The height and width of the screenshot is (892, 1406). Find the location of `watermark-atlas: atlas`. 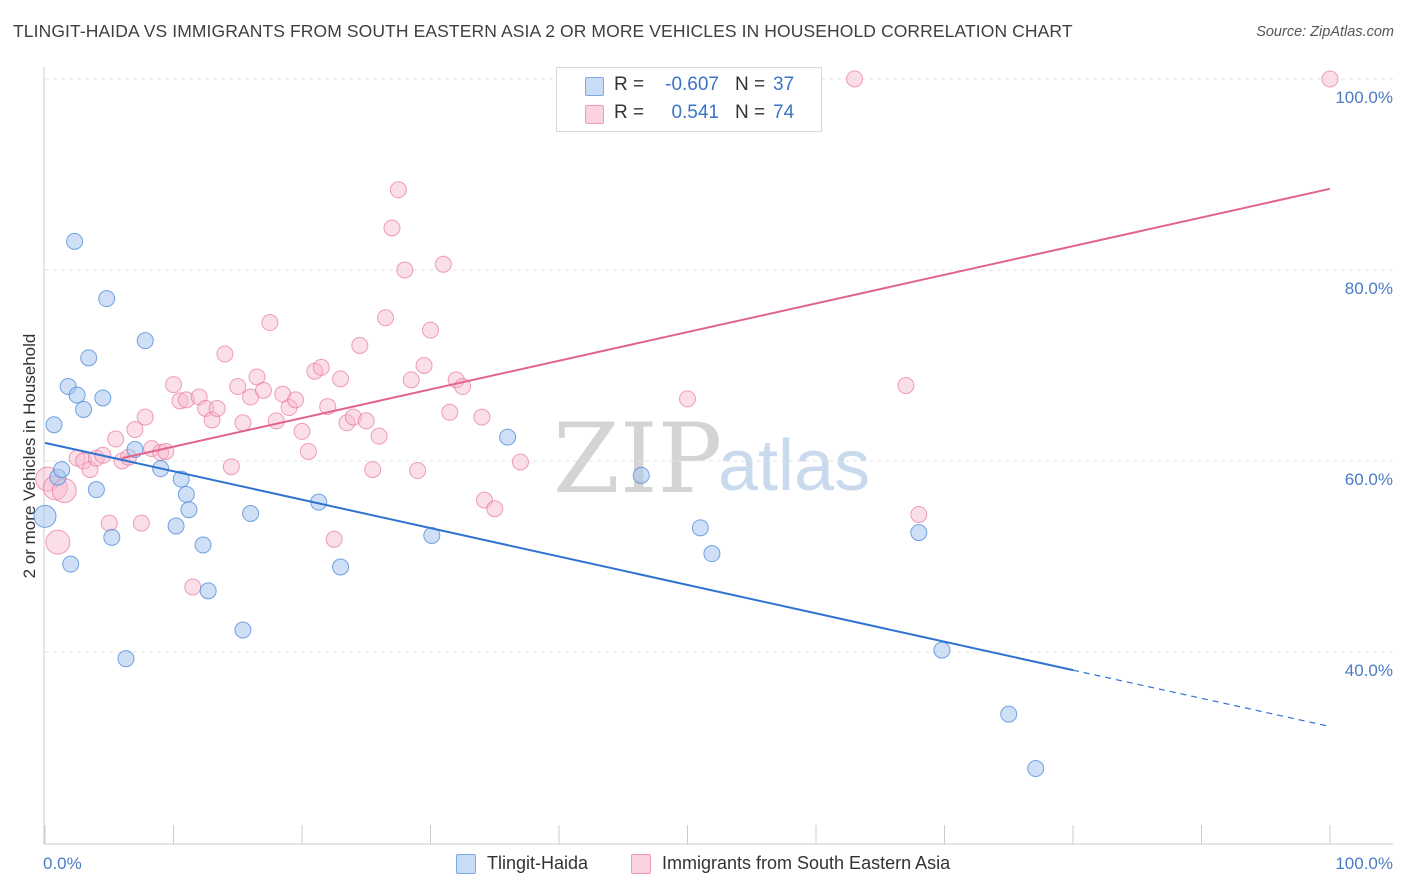

watermark-atlas: atlas is located at coordinates (794, 466).